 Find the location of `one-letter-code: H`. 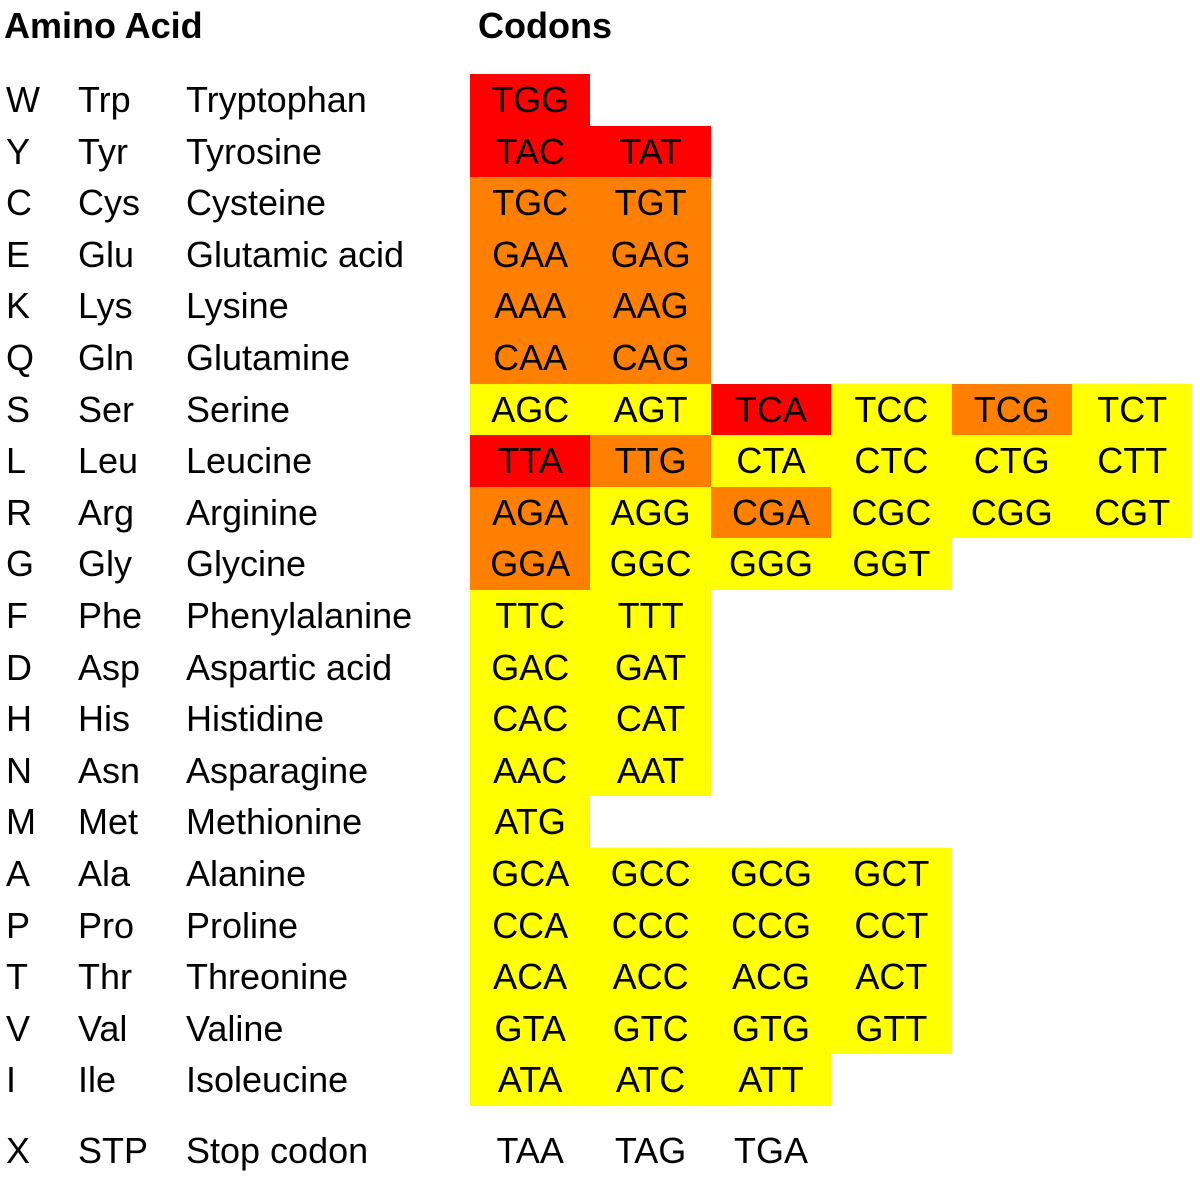

one-letter-code: H is located at coordinates (19, 719).